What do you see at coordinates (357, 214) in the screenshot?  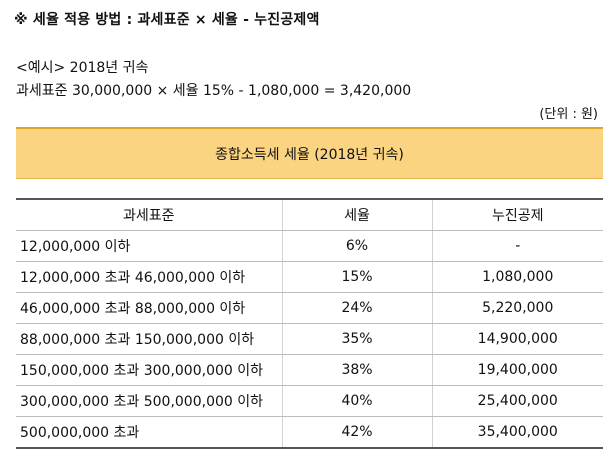 I see `header-tax-rate: 세율` at bounding box center [357, 214].